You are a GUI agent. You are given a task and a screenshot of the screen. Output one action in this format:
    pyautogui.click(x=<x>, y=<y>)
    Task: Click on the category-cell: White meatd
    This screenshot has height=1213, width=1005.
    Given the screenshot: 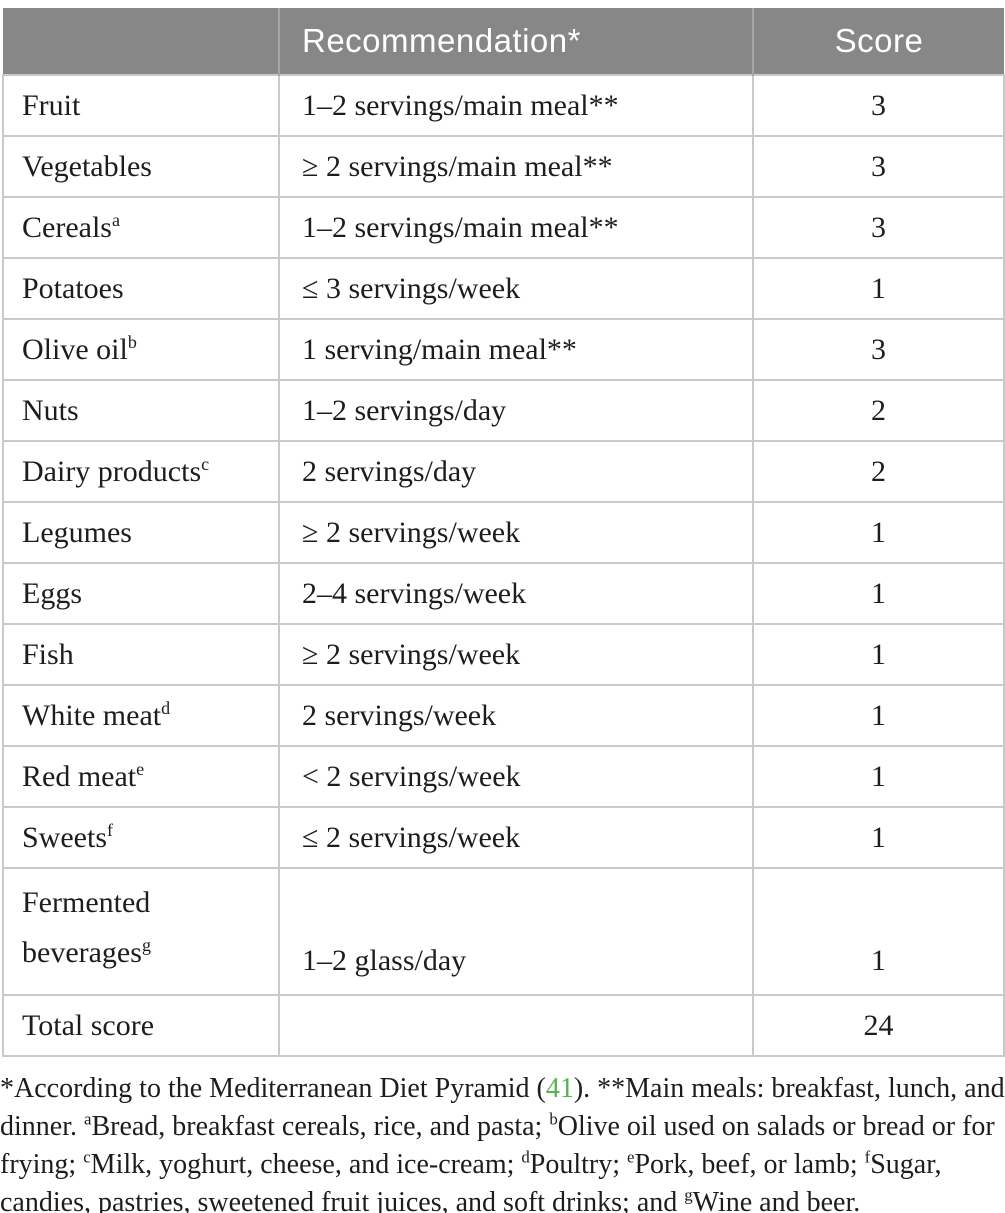 What is the action you would take?
    pyautogui.click(x=141, y=715)
    